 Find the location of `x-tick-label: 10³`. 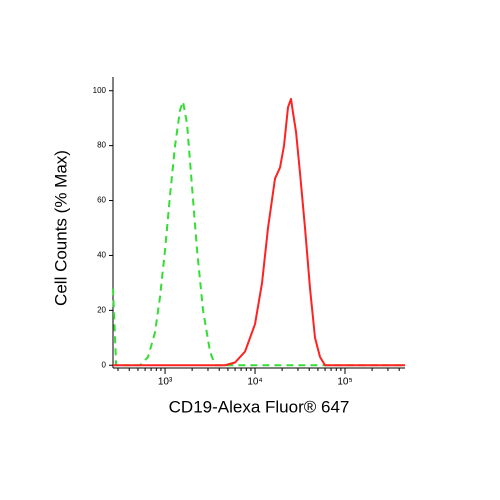

x-tick-label: 10³ is located at coordinates (165, 382).